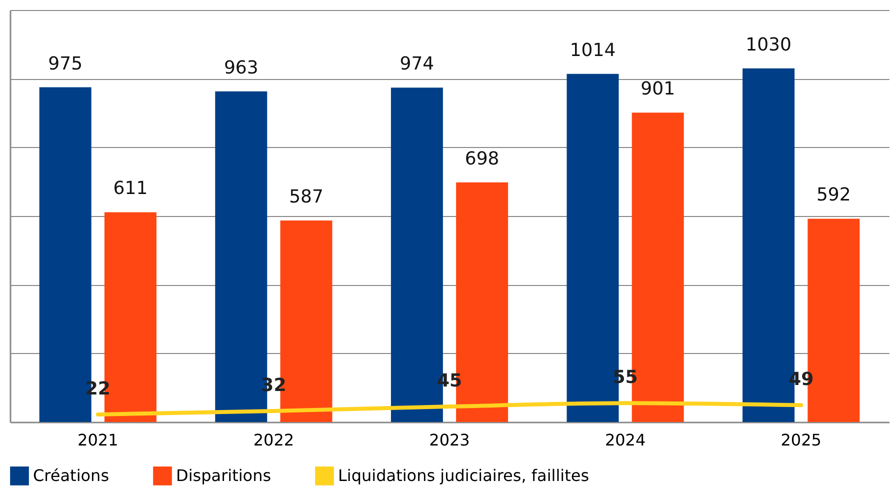 This screenshot has width=894, height=493. I want to click on data-label: 974, so click(417, 64).